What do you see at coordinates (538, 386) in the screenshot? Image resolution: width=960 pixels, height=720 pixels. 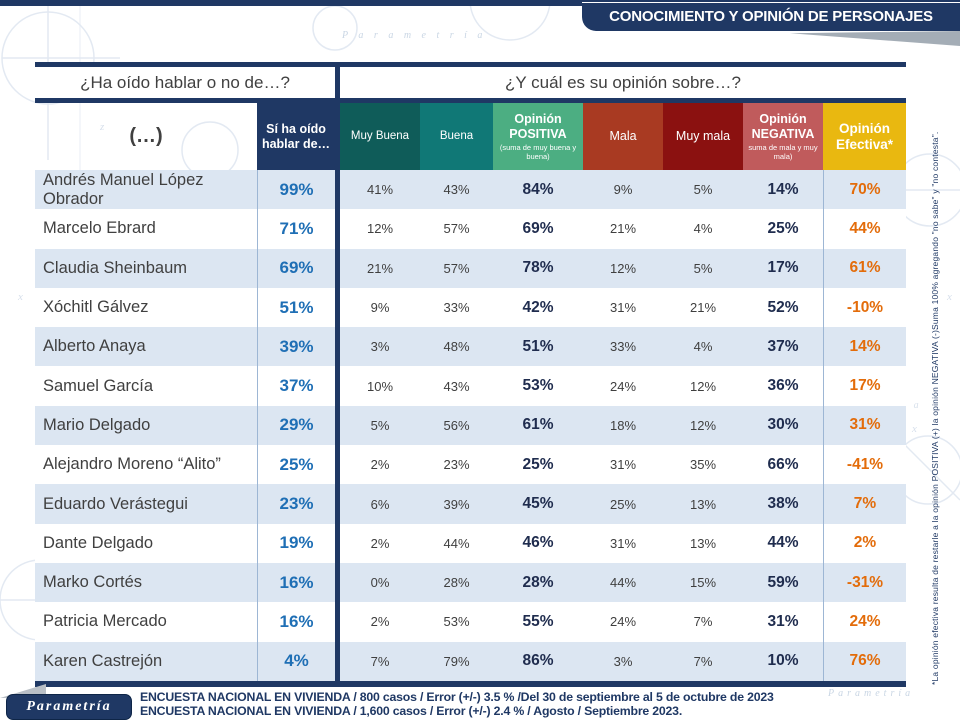 I see `cell-positive-sum: 53%` at bounding box center [538, 386].